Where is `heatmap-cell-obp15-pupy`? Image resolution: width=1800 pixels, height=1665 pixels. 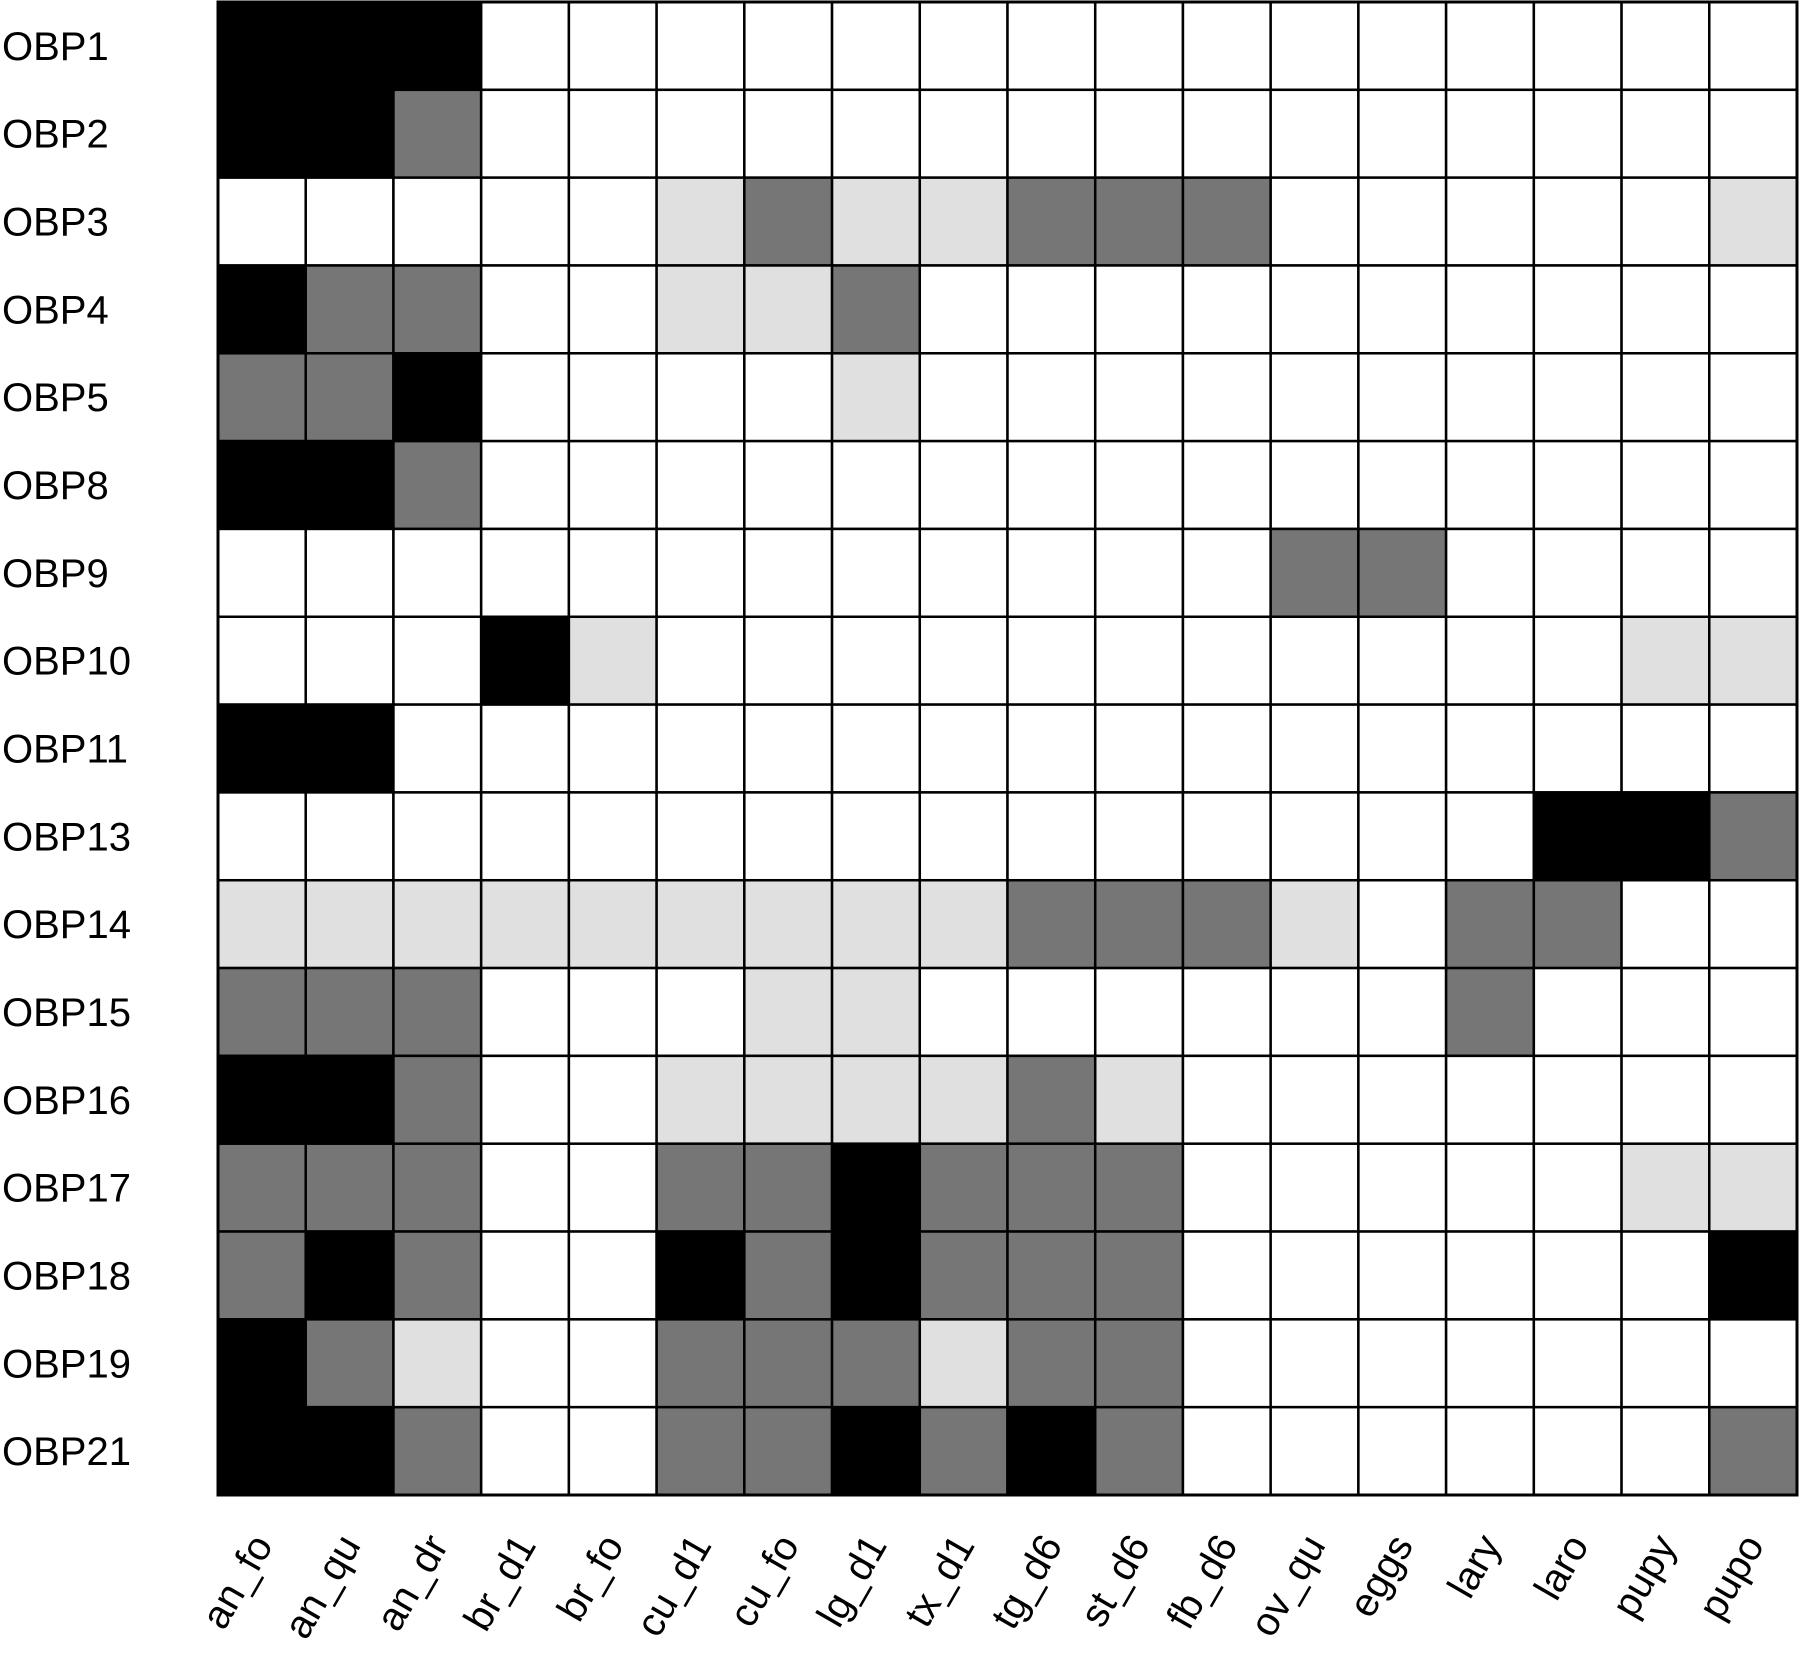 heatmap-cell-obp15-pupy is located at coordinates (1665, 1012).